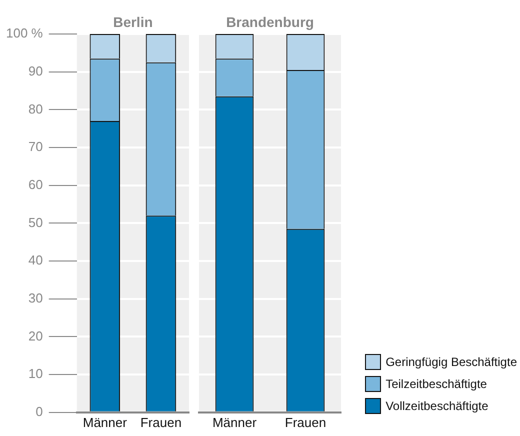  What do you see at coordinates (35, 70) in the screenshot?
I see `y-tick-label: 90` at bounding box center [35, 70].